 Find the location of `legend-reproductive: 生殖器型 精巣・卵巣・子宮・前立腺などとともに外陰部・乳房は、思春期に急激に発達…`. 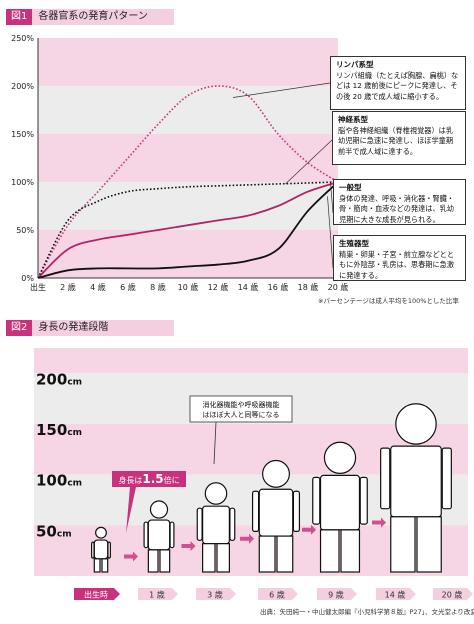

legend-reproductive: 生殖器型 精巣・卵巣・子宮・前立腺などとともに外陰部・乳房は、思春期に急激に発達… is located at coordinates (399, 258).